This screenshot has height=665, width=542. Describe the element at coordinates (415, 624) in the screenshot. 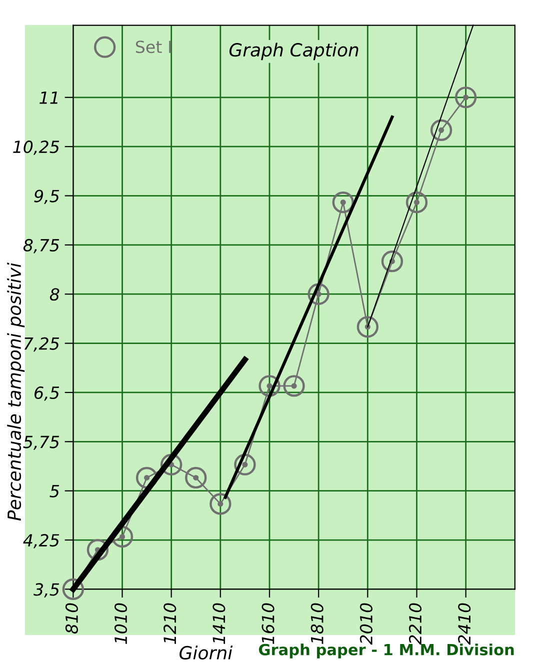

I see `x-tick-label: 2210` at that location.